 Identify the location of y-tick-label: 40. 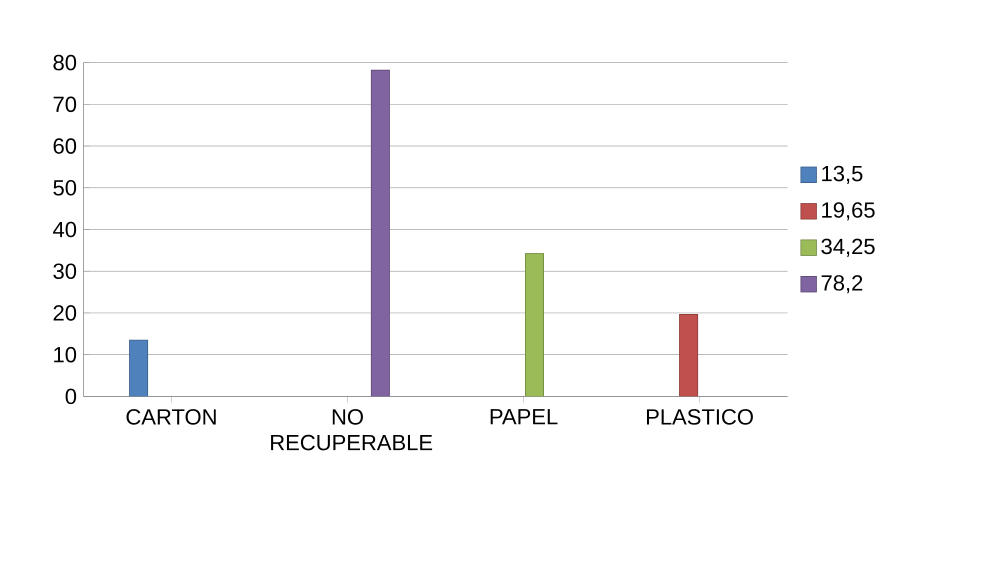
(64, 230).